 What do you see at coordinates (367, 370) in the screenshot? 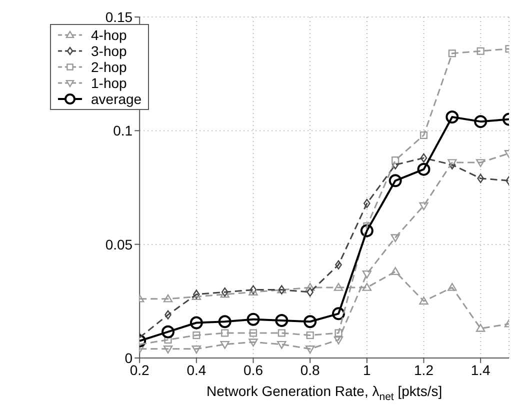
I see `x-tick-label: 1` at bounding box center [367, 370].